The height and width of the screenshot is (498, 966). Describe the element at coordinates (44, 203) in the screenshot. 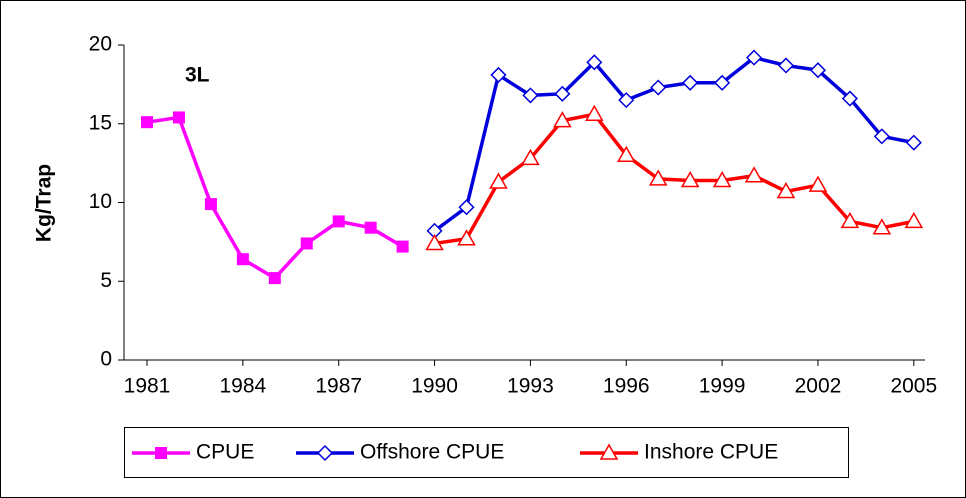

I see `y-axis-label: Kg/Trap` at that location.